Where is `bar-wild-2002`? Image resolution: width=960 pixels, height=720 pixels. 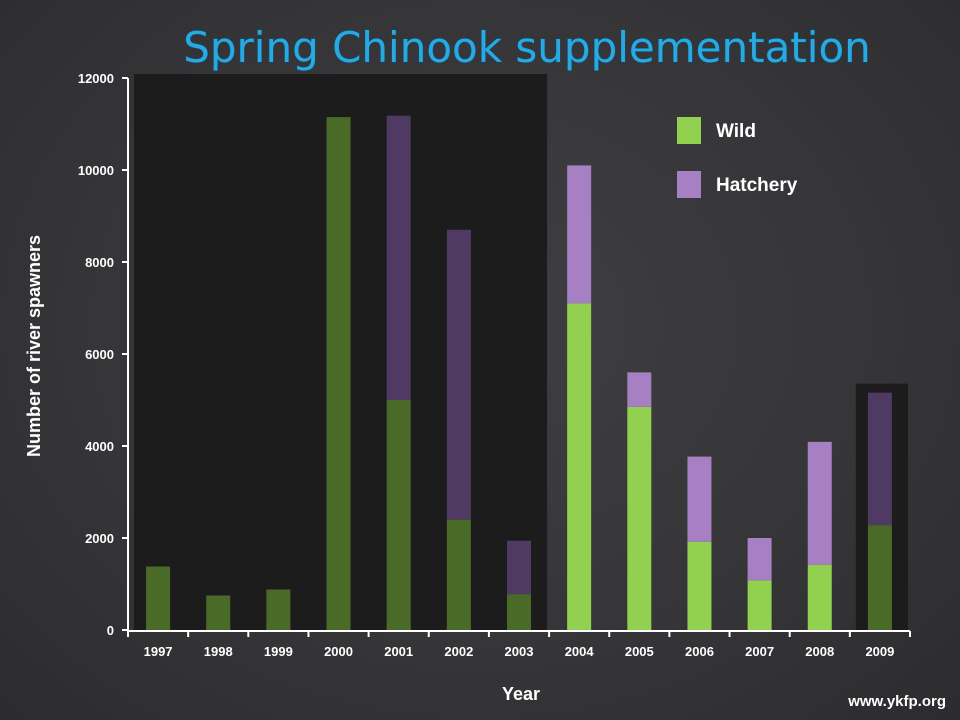 bar-wild-2002 is located at coordinates (458, 574).